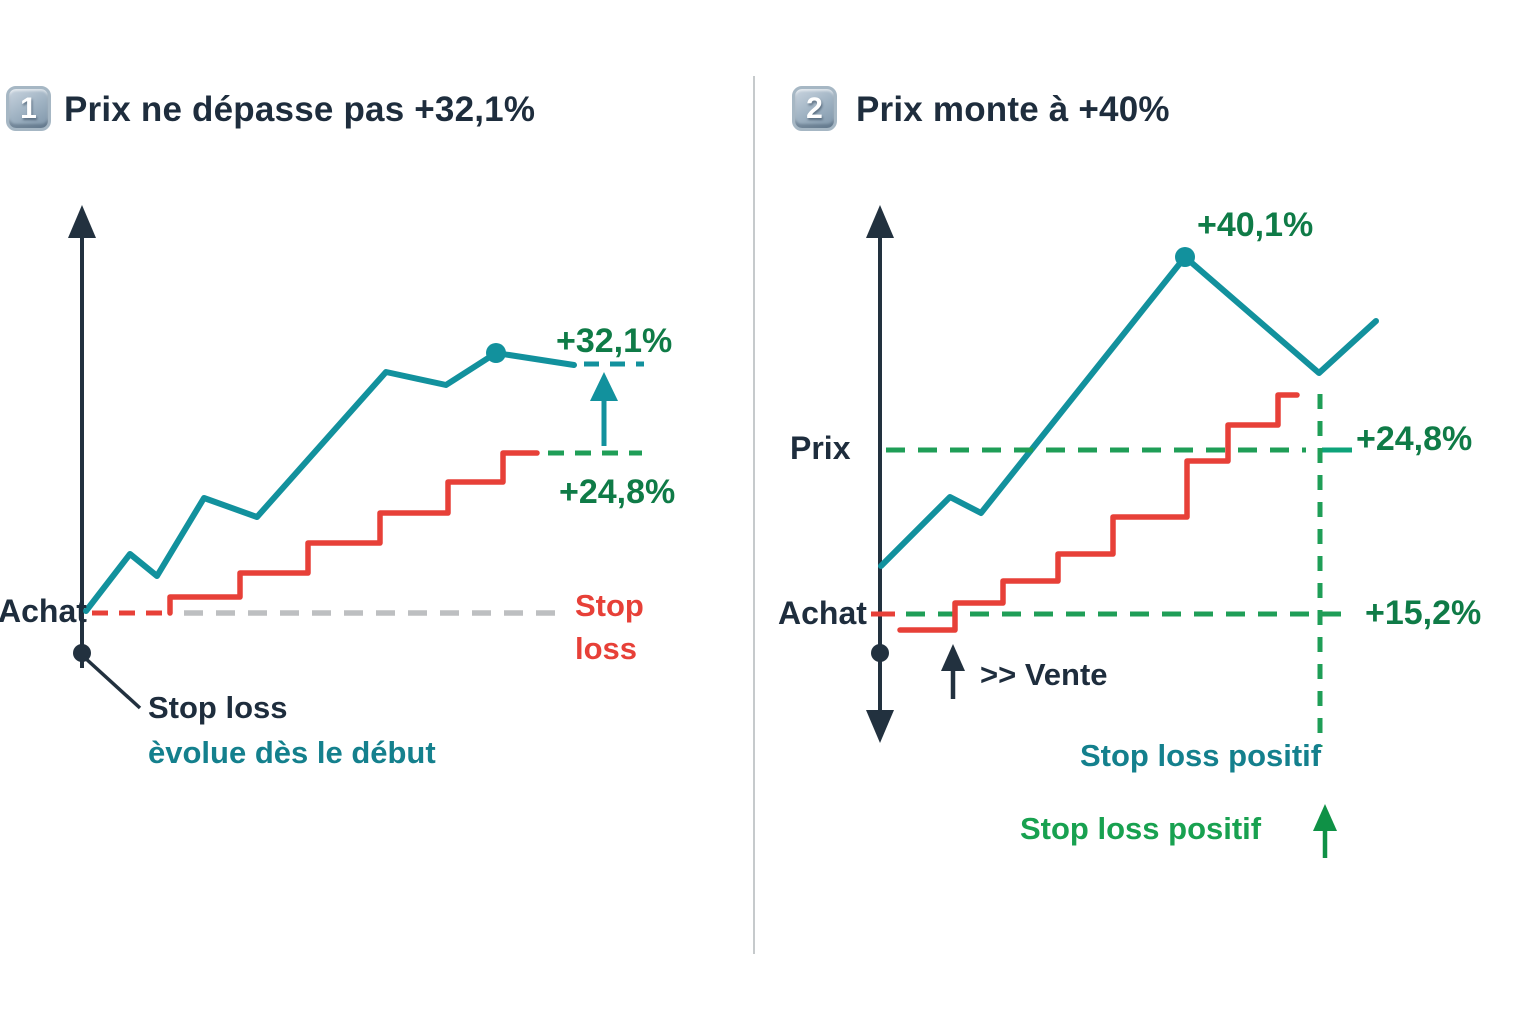 The image size is (1536, 1024). What do you see at coordinates (604, 386) in the screenshot?
I see `left-gap-arrow-head` at bounding box center [604, 386].